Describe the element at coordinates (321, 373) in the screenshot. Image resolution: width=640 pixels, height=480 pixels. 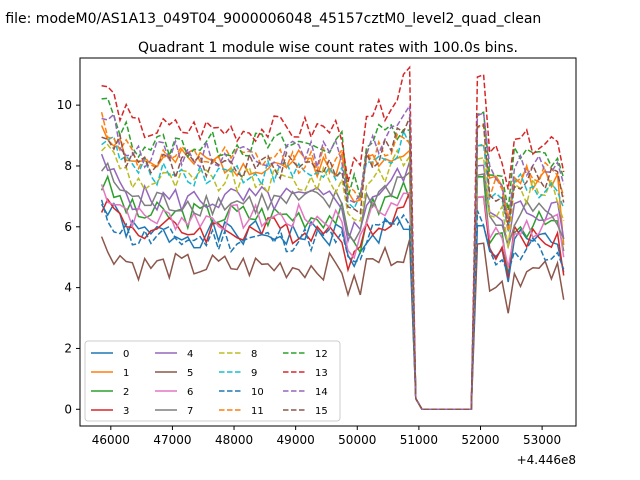
I see `legend-label: 13` at that location.